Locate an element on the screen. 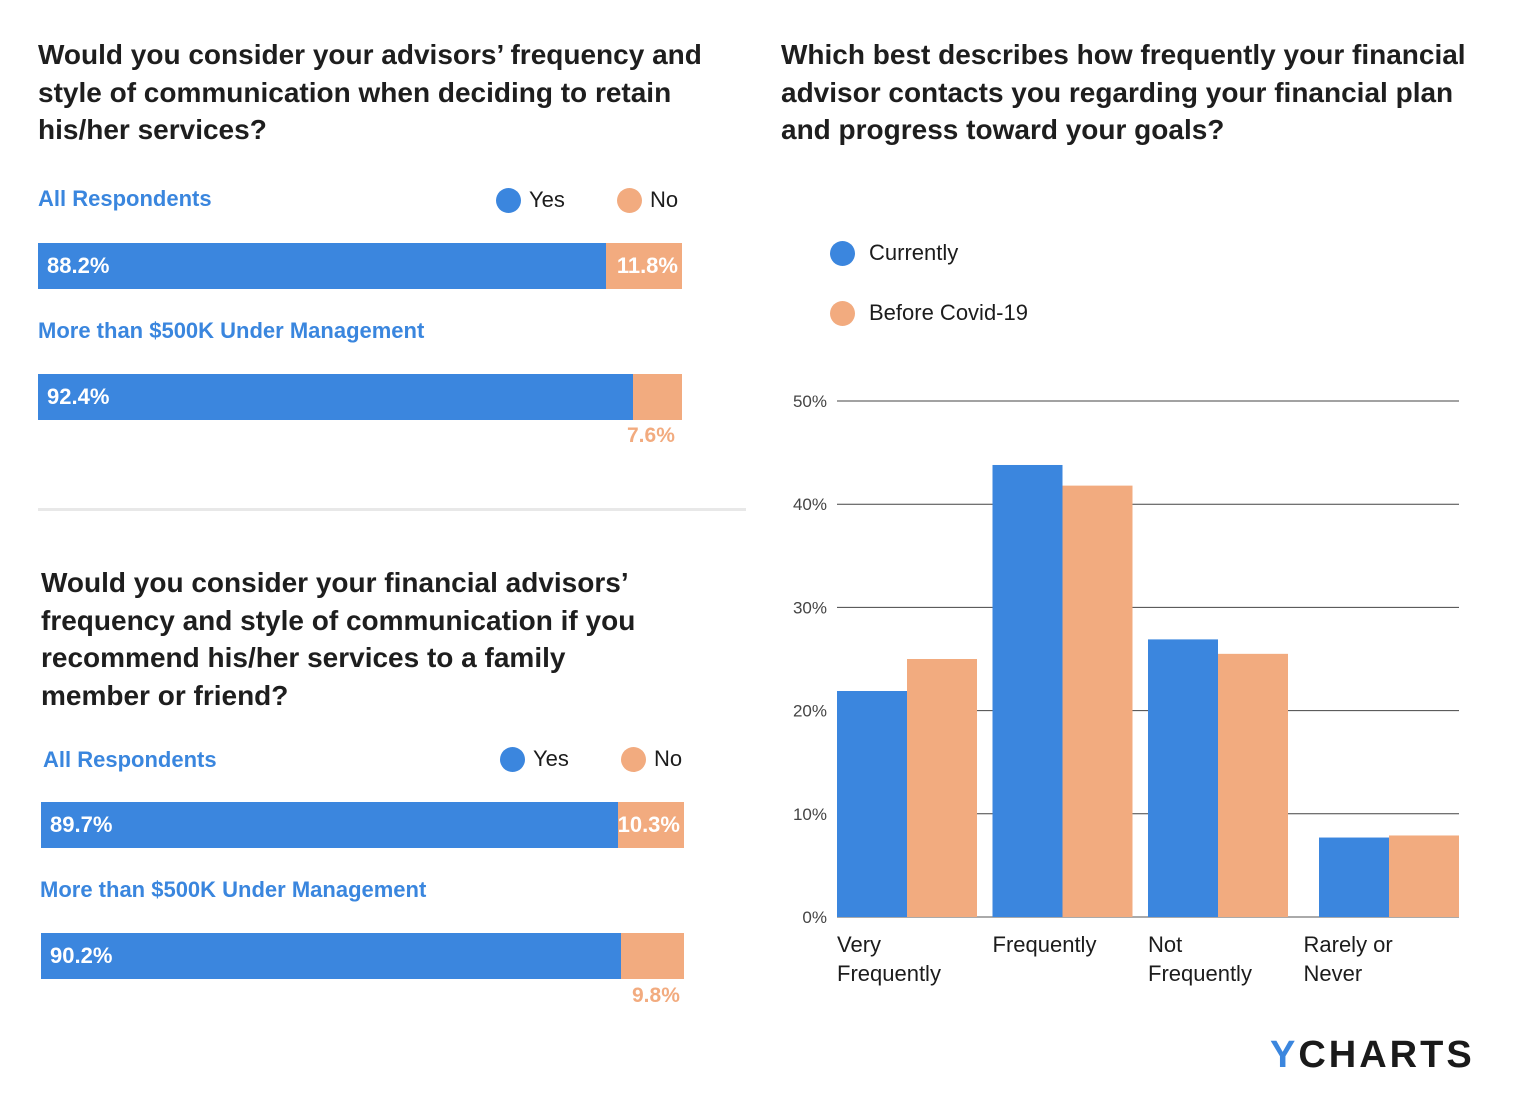 The height and width of the screenshot is (1096, 1514). y-tick-label: 20% is located at coordinates (810, 711).